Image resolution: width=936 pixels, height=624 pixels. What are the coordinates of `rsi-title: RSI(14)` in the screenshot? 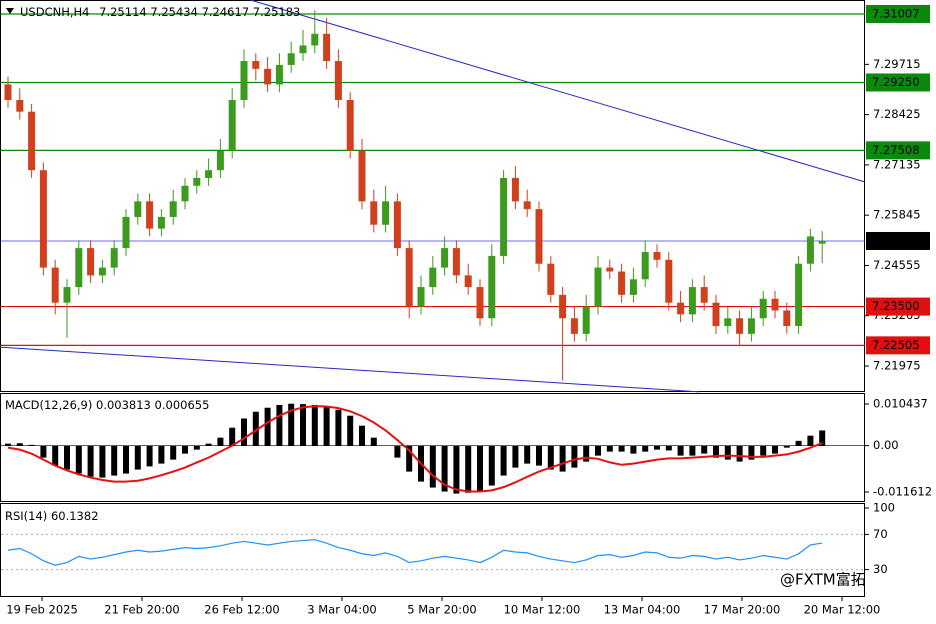 It's located at (26, 516).